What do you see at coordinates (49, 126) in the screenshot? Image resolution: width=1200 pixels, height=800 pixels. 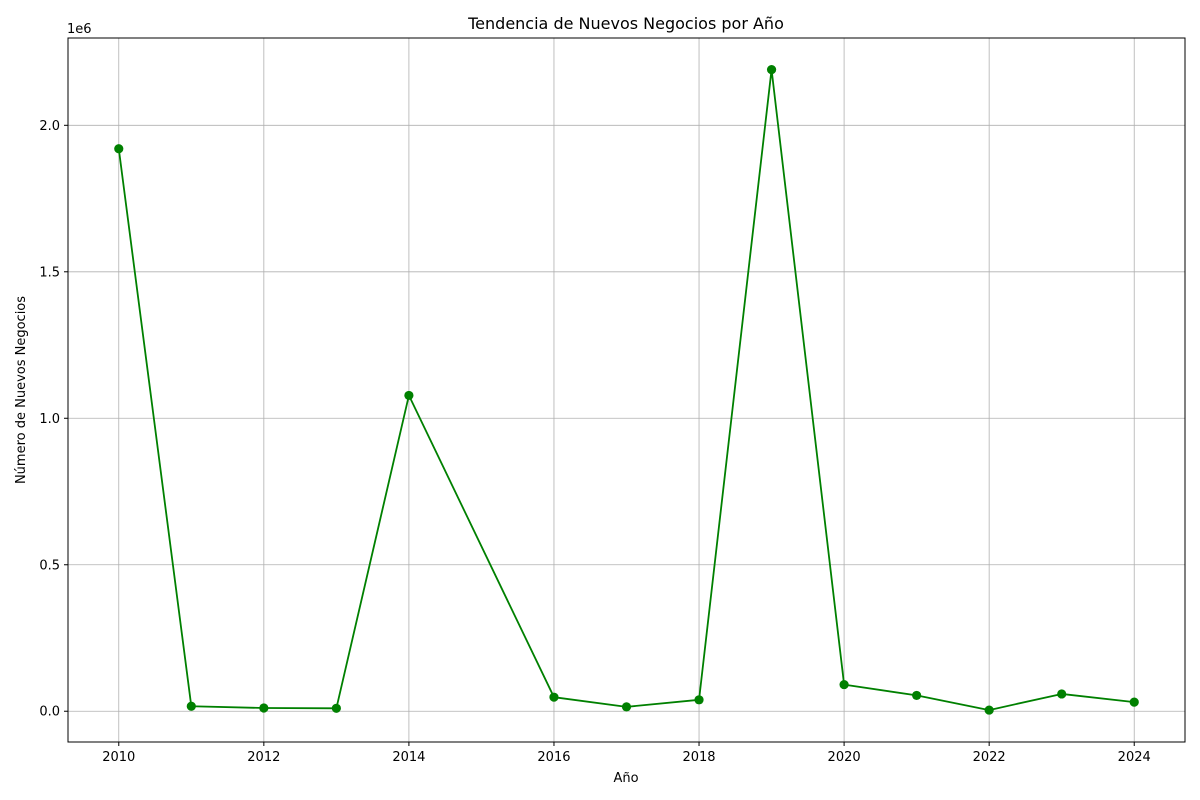 I see `y-tick-label: 2.0` at bounding box center [49, 126].